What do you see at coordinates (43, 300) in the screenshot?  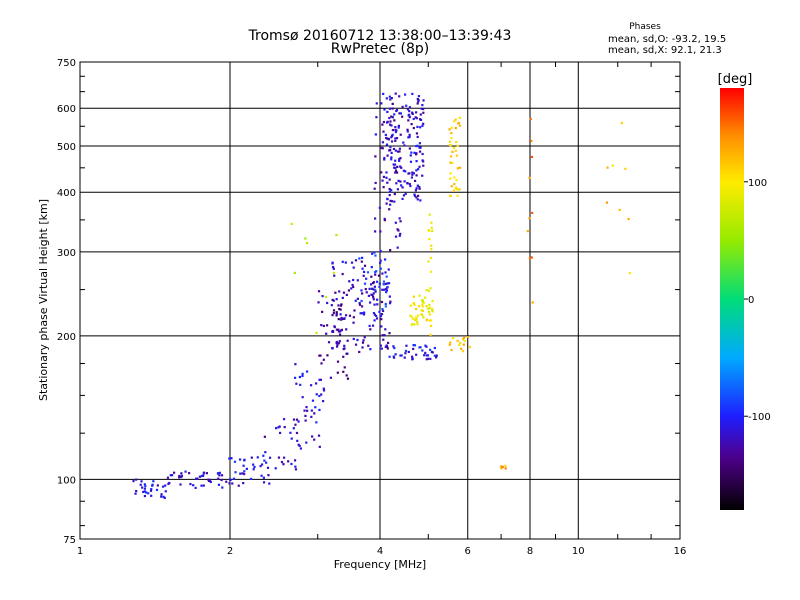 I see `y-axis-label: Stationary phase Virtual Height [km]` at bounding box center [43, 300].